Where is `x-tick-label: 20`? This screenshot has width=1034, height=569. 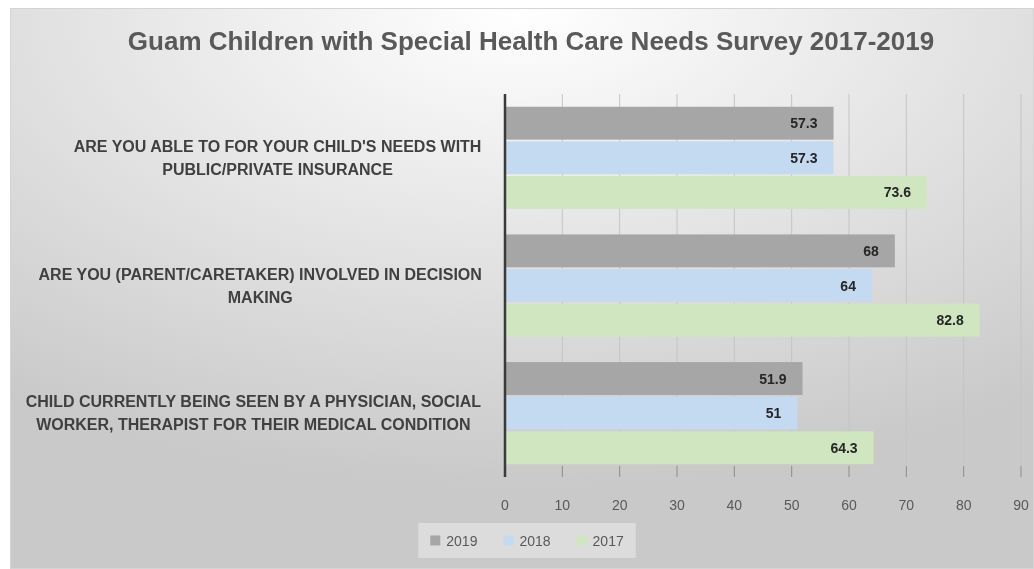
x-tick-label: 20 is located at coordinates (619, 505).